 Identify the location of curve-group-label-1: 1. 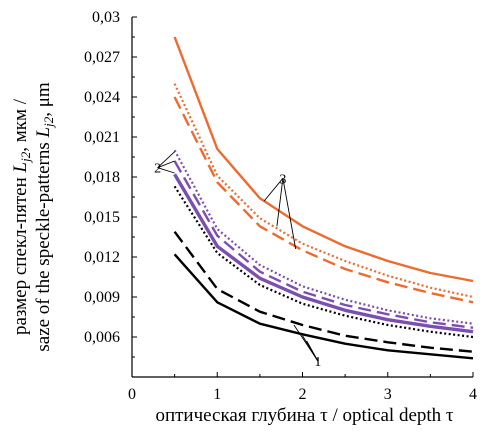
(317, 362).